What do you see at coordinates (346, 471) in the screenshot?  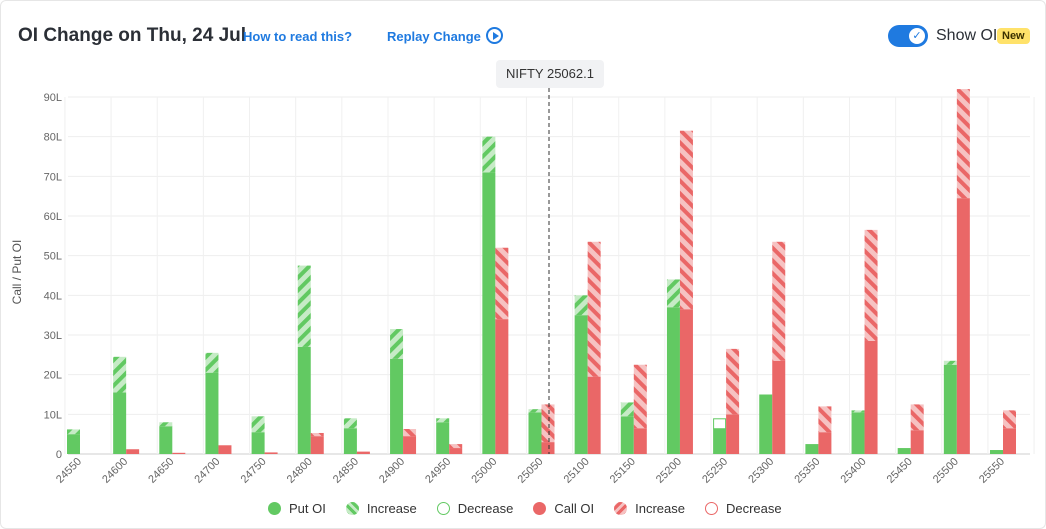 I see `x-tick-label: 24850` at bounding box center [346, 471].